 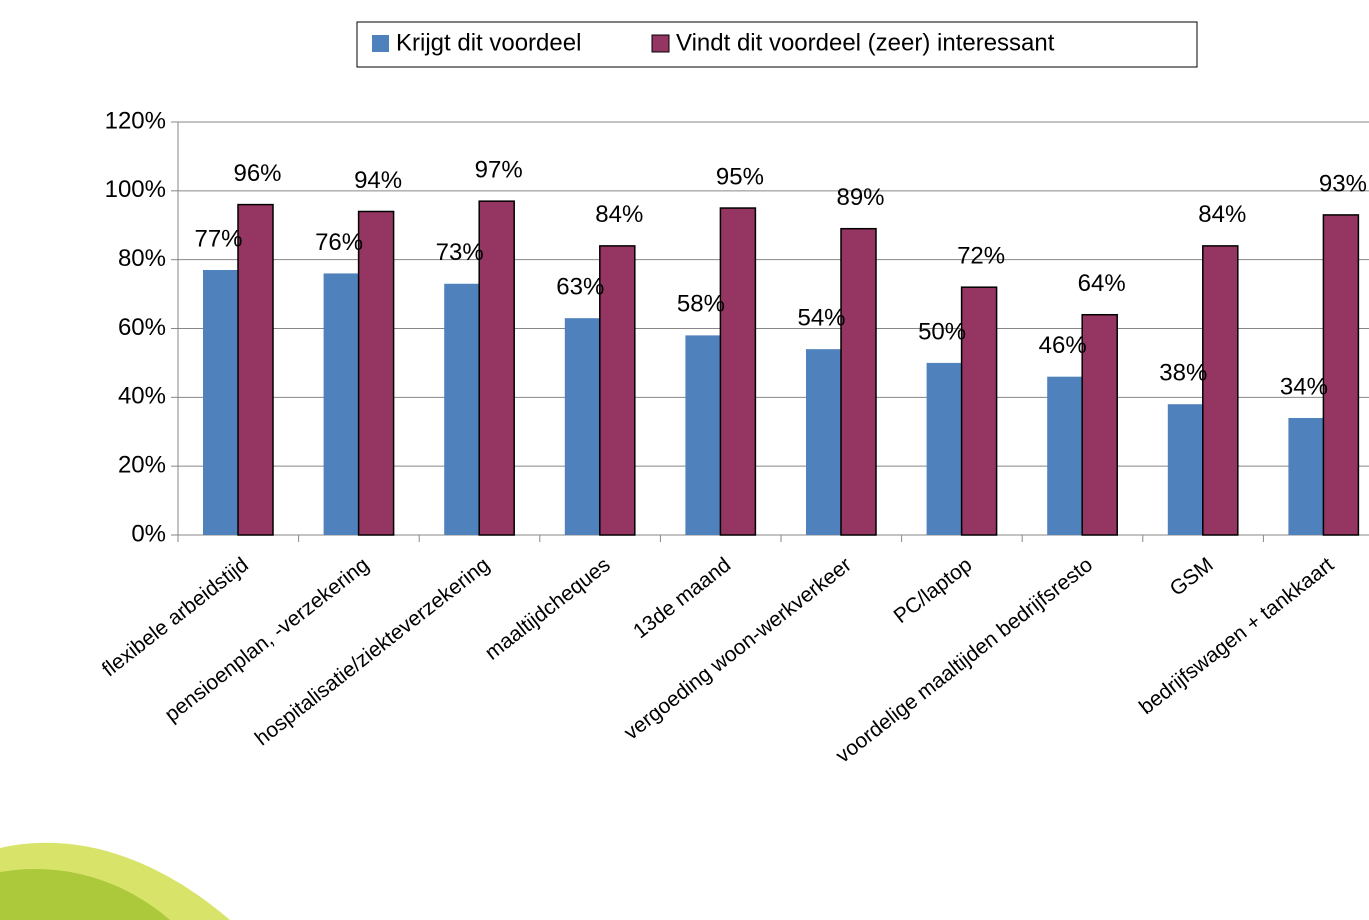 What do you see at coordinates (865, 42) in the screenshot?
I see `legend-label: Vindt dit voordeel (zeer) interessant` at bounding box center [865, 42].